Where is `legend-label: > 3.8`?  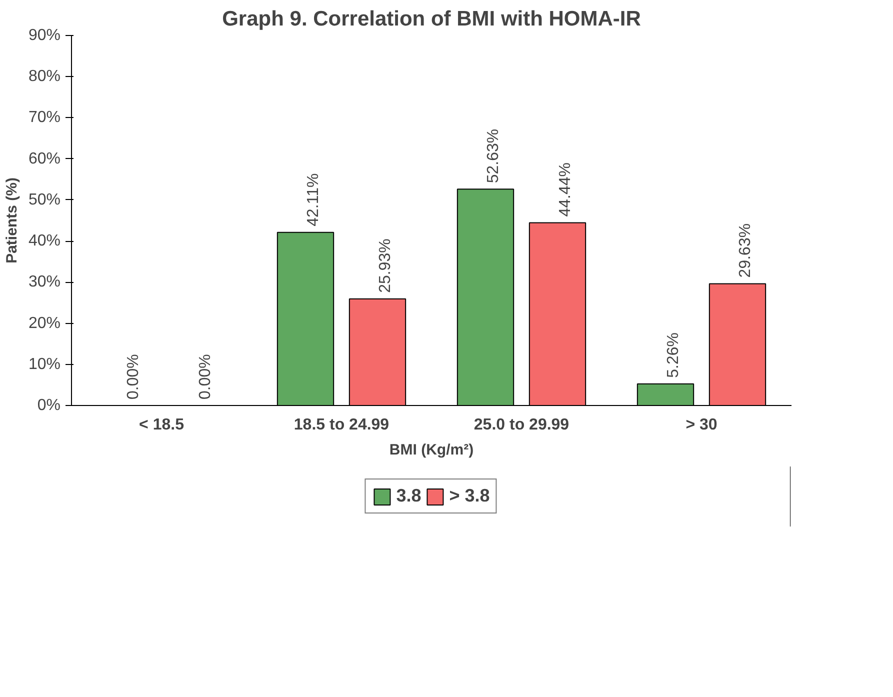
legend-label: > 3.8 is located at coordinates (469, 496).